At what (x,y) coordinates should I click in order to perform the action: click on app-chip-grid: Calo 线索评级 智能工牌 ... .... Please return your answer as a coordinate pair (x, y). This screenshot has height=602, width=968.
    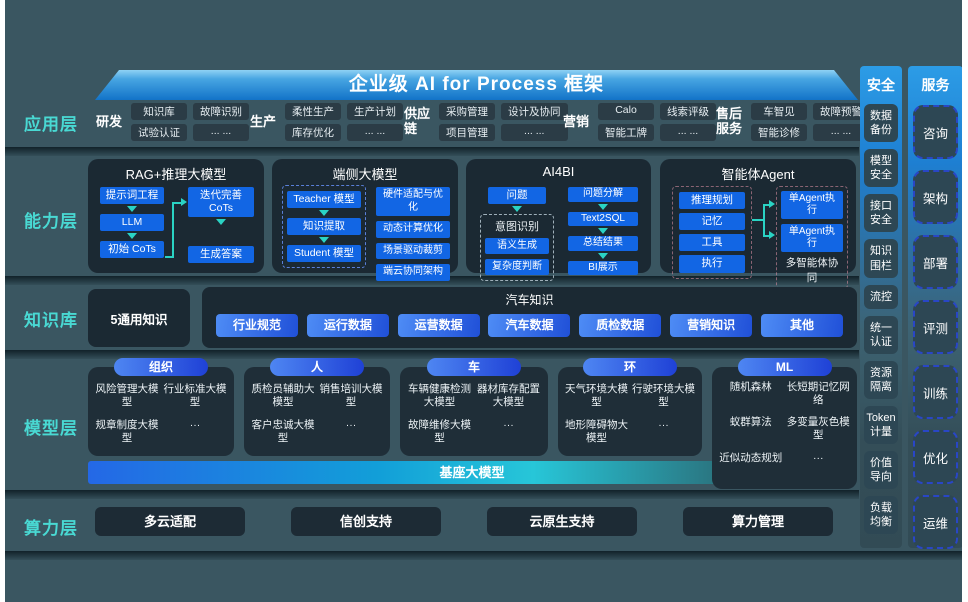
    Looking at the image, I should click on (657, 122).